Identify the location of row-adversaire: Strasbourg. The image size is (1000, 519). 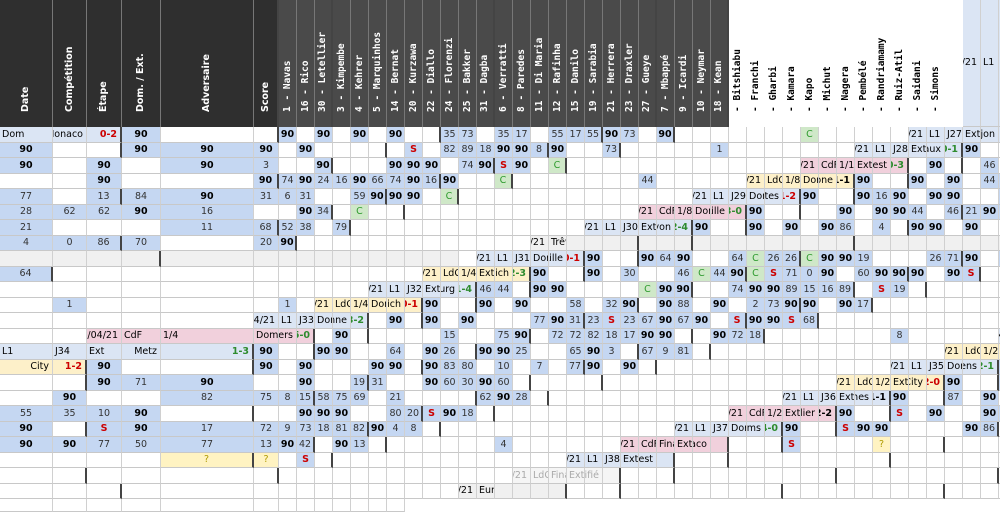
(450, 290).